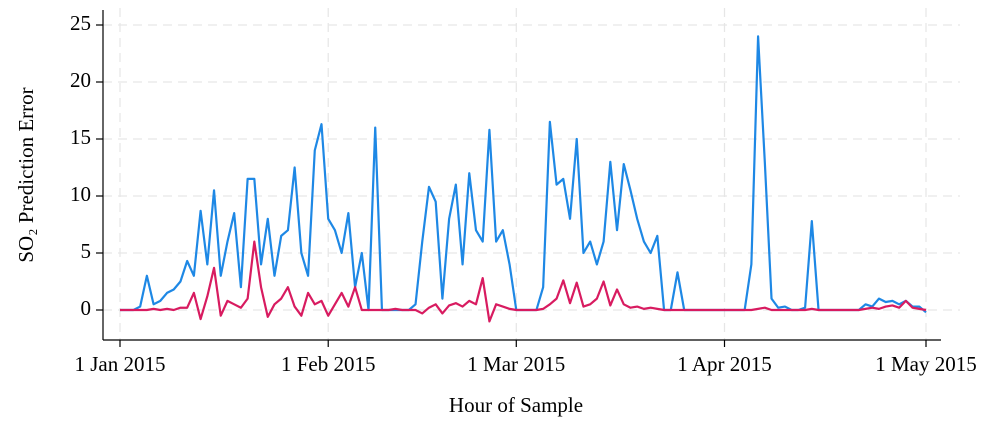  I want to click on y-tick-label: 5, so click(86, 251).